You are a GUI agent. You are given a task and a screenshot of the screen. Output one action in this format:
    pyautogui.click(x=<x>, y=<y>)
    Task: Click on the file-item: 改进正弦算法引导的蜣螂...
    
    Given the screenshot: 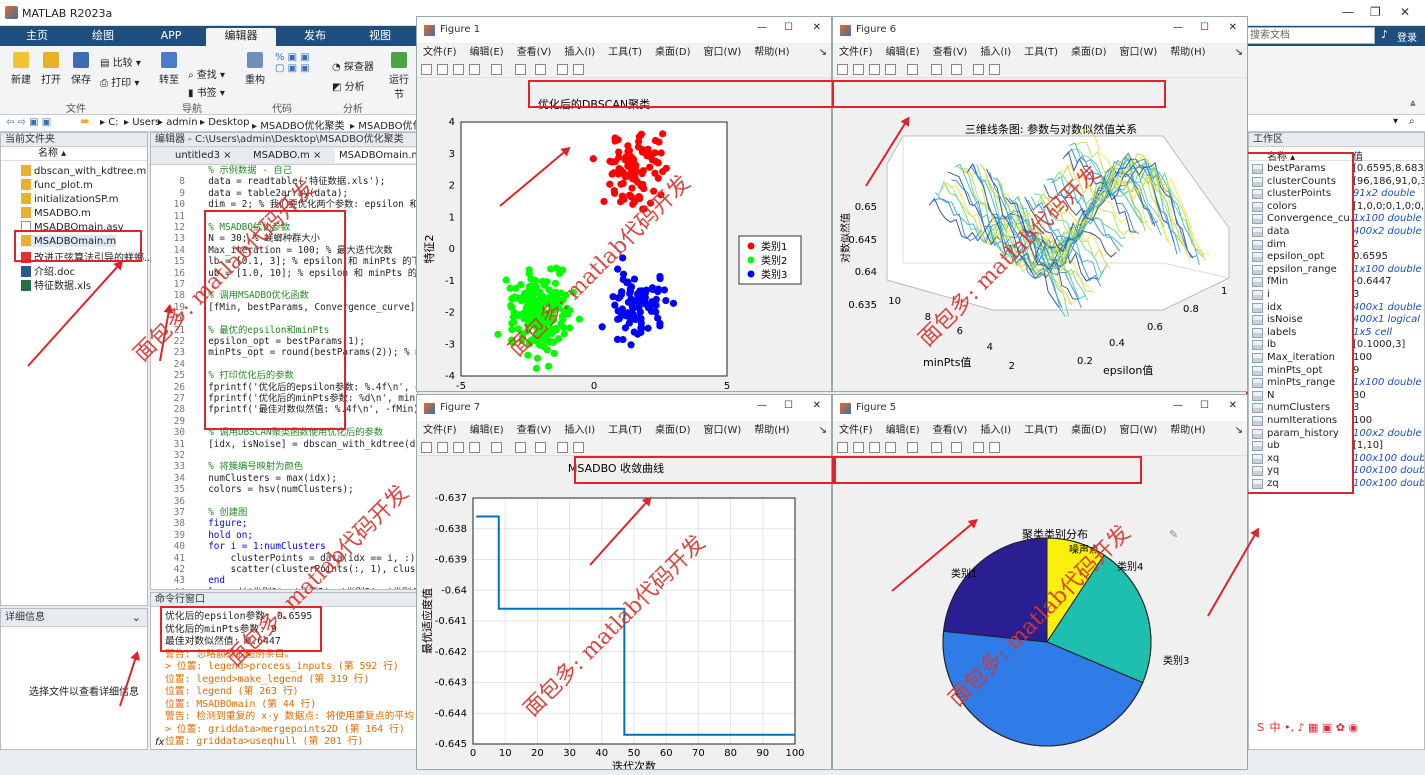 What is the action you would take?
    pyautogui.click(x=87, y=256)
    